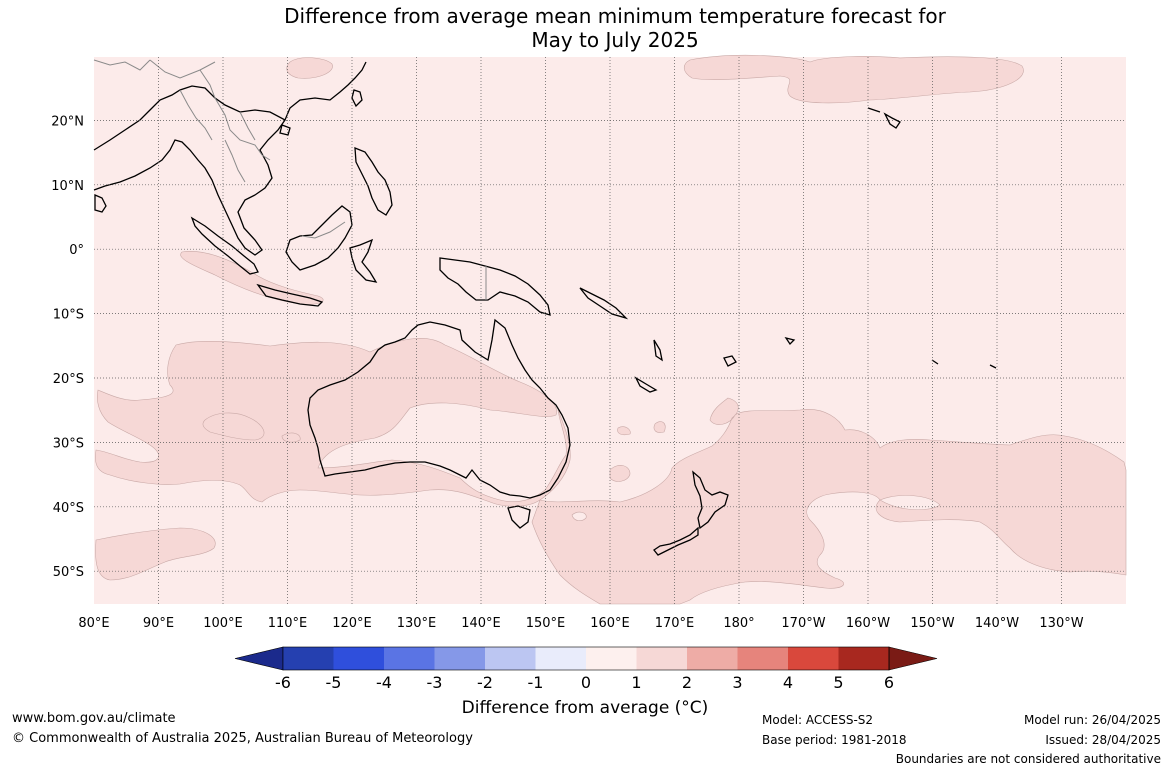 The image size is (1173, 770). I want to click on longitude-tick-label: 130°E, so click(417, 623).